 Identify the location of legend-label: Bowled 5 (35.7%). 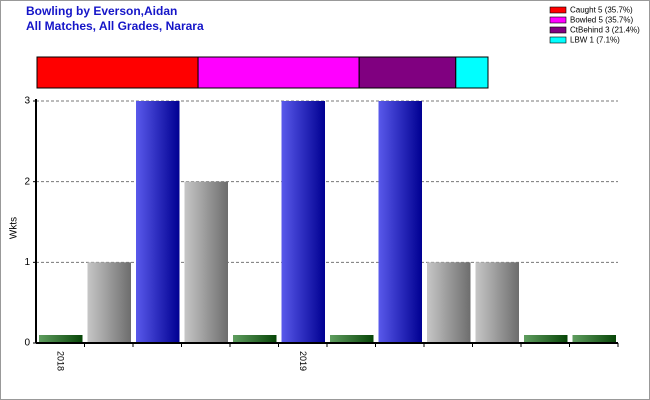
(601, 20).